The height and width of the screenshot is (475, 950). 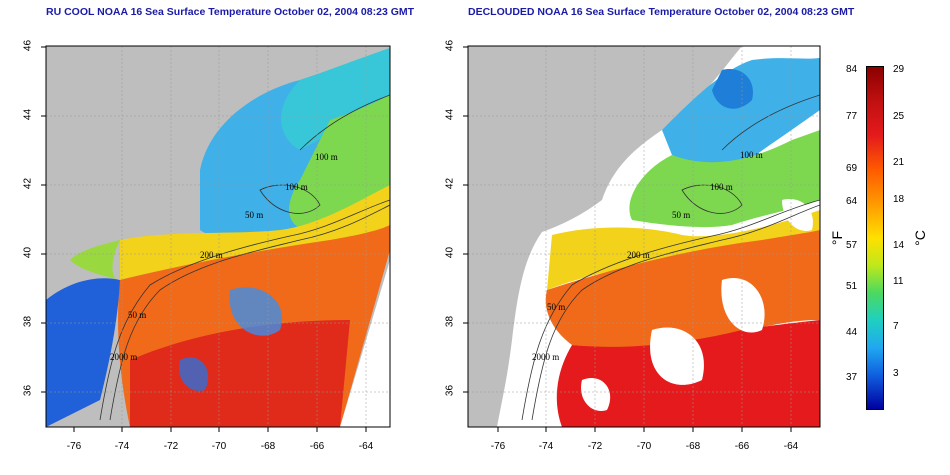 I want to click on colorbar-f-label: 84, so click(x=852, y=69).